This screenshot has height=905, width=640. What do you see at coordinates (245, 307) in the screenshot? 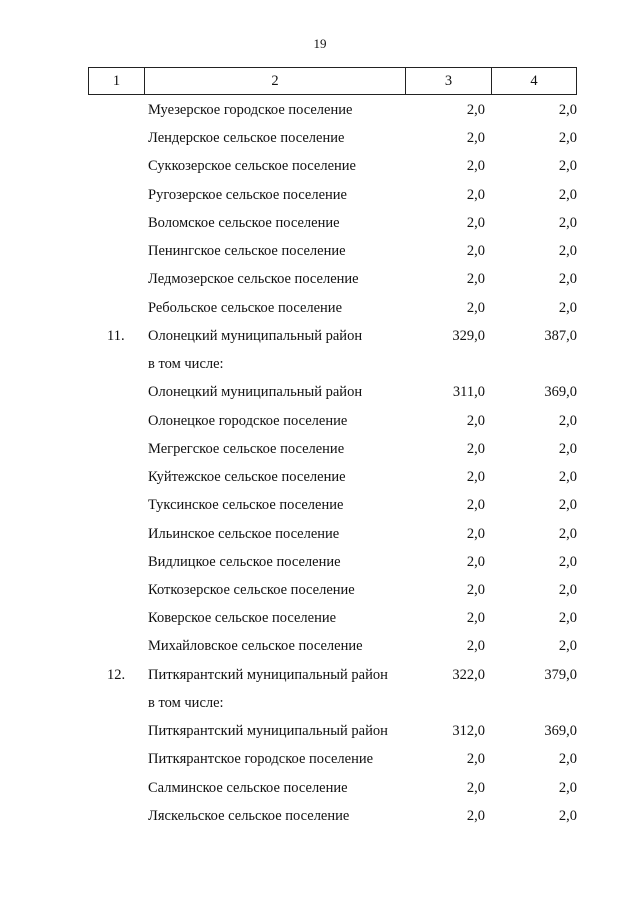
I see `row-name: Ребольское сельское поселение` at bounding box center [245, 307].